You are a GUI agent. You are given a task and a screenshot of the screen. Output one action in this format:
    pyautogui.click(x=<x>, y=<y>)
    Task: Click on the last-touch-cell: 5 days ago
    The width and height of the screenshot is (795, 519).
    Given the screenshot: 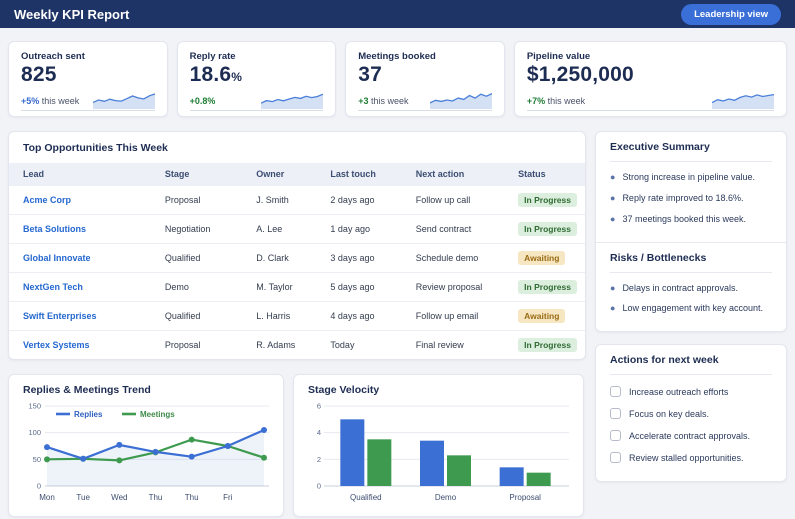 What is the action you would take?
    pyautogui.click(x=365, y=287)
    